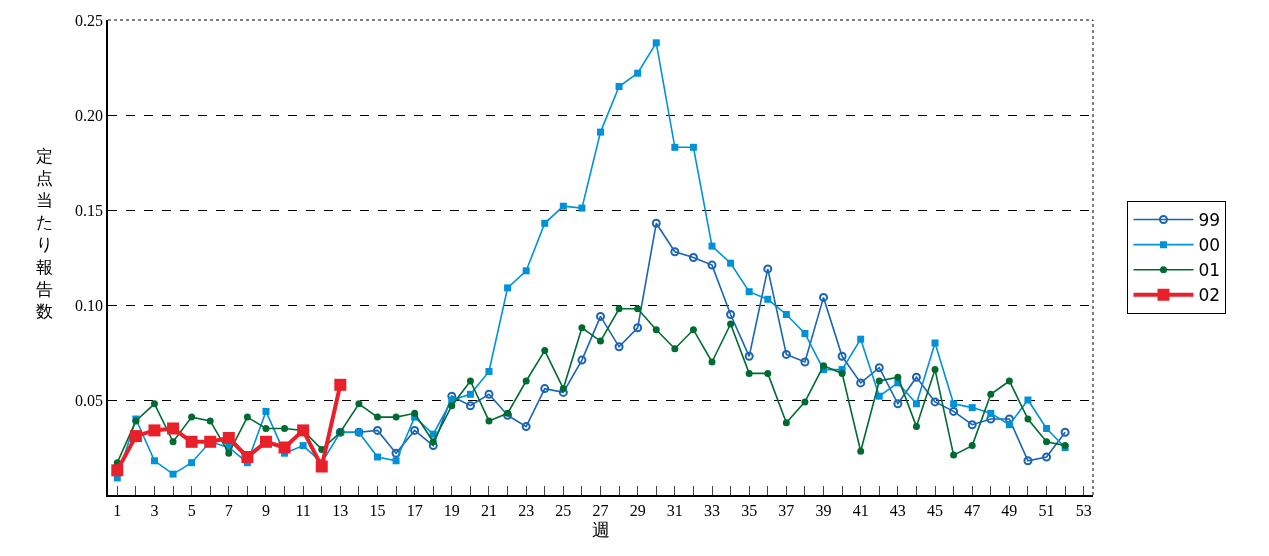 Image resolution: width=1269 pixels, height=556 pixels. What do you see at coordinates (265, 510) in the screenshot?
I see `x-tick-label: 9` at bounding box center [265, 510].